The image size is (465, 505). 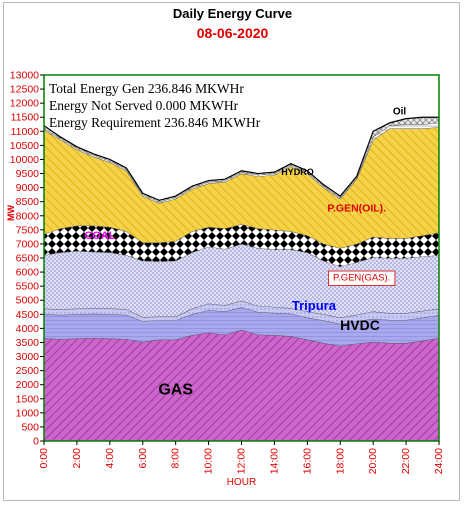 I want to click on y-tick-label: 7500, so click(x=28, y=230).